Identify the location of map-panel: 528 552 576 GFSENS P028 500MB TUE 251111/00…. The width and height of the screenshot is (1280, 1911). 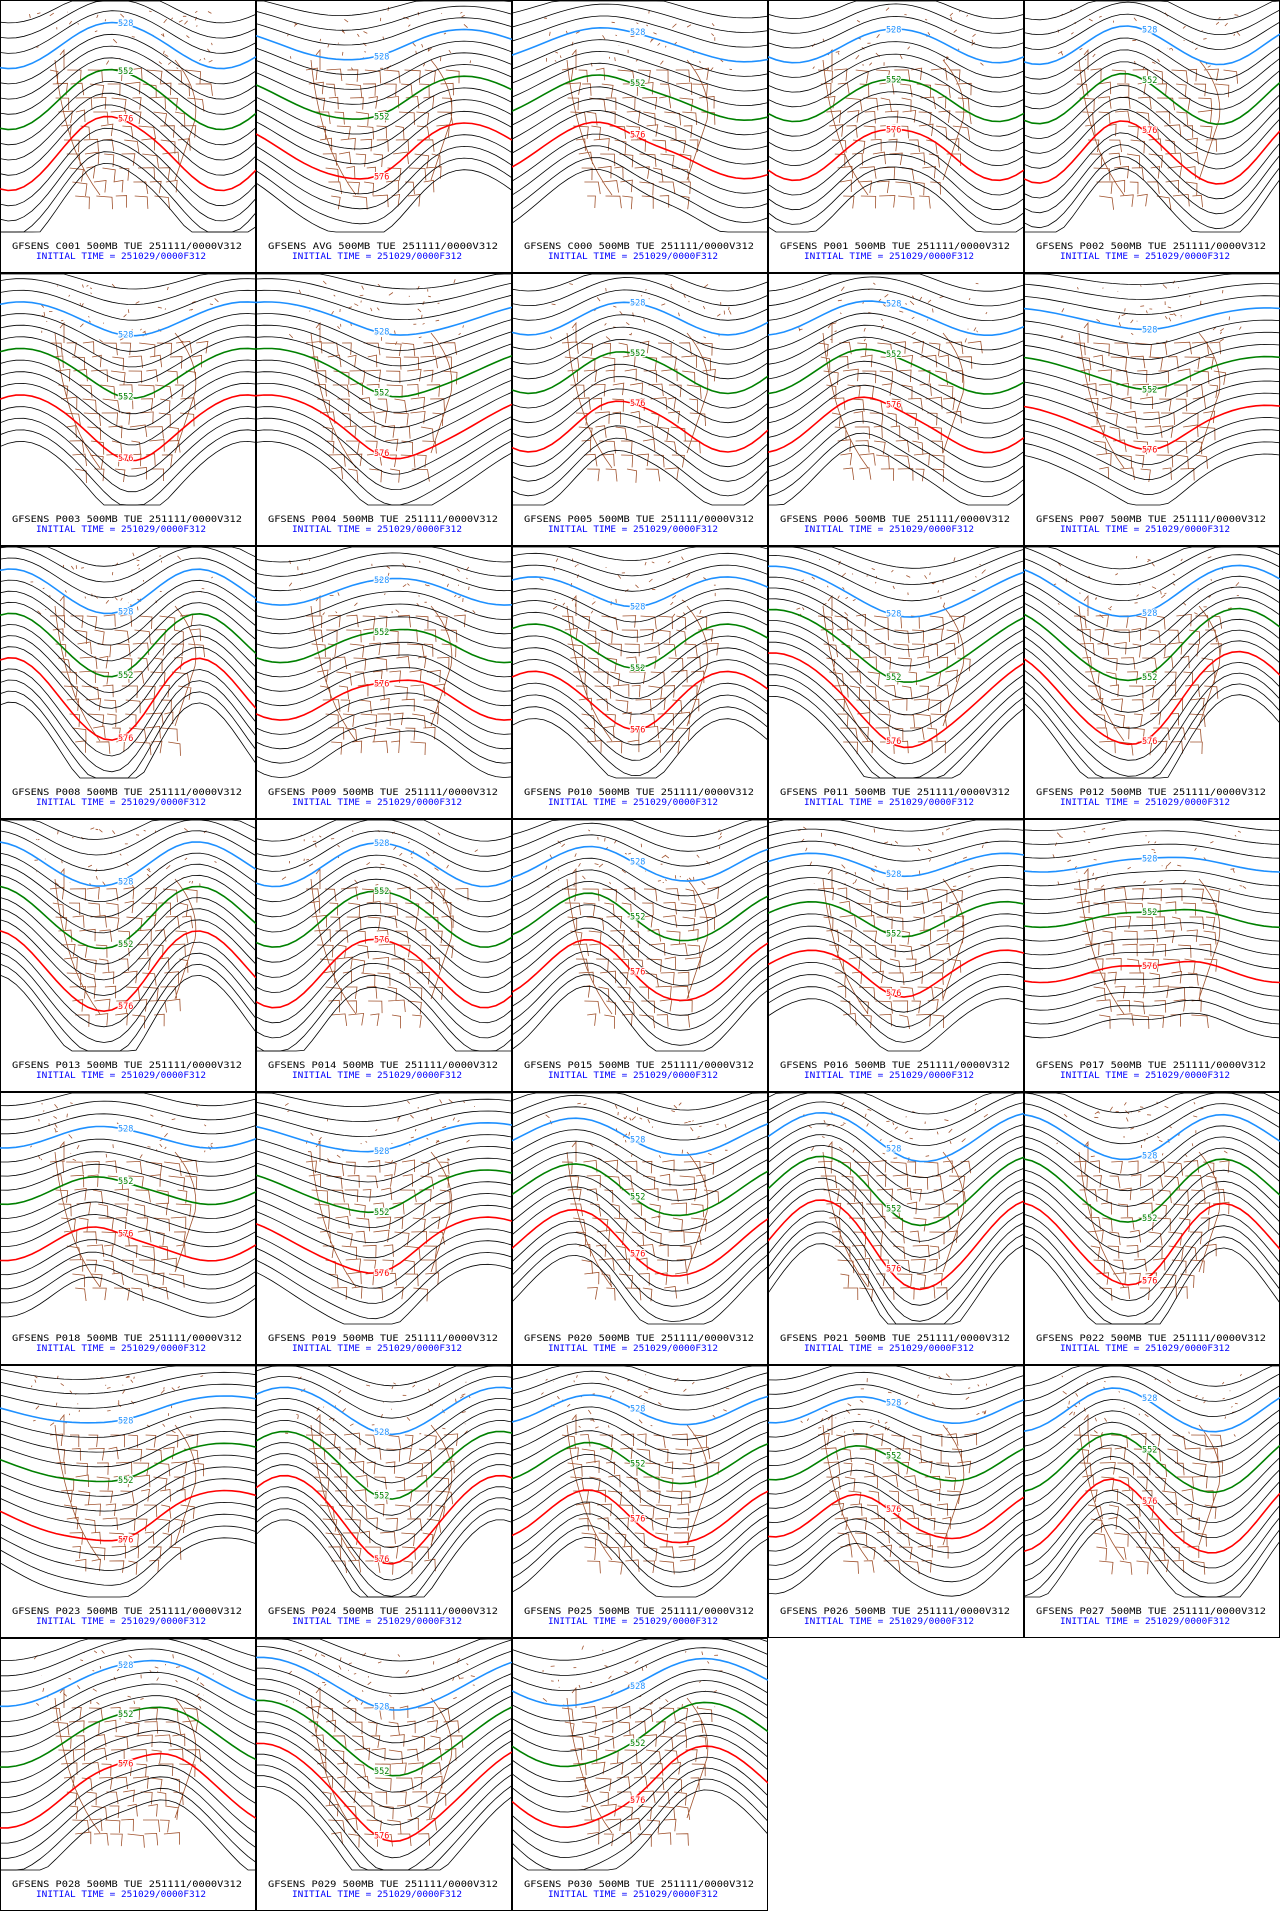
(128, 1774).